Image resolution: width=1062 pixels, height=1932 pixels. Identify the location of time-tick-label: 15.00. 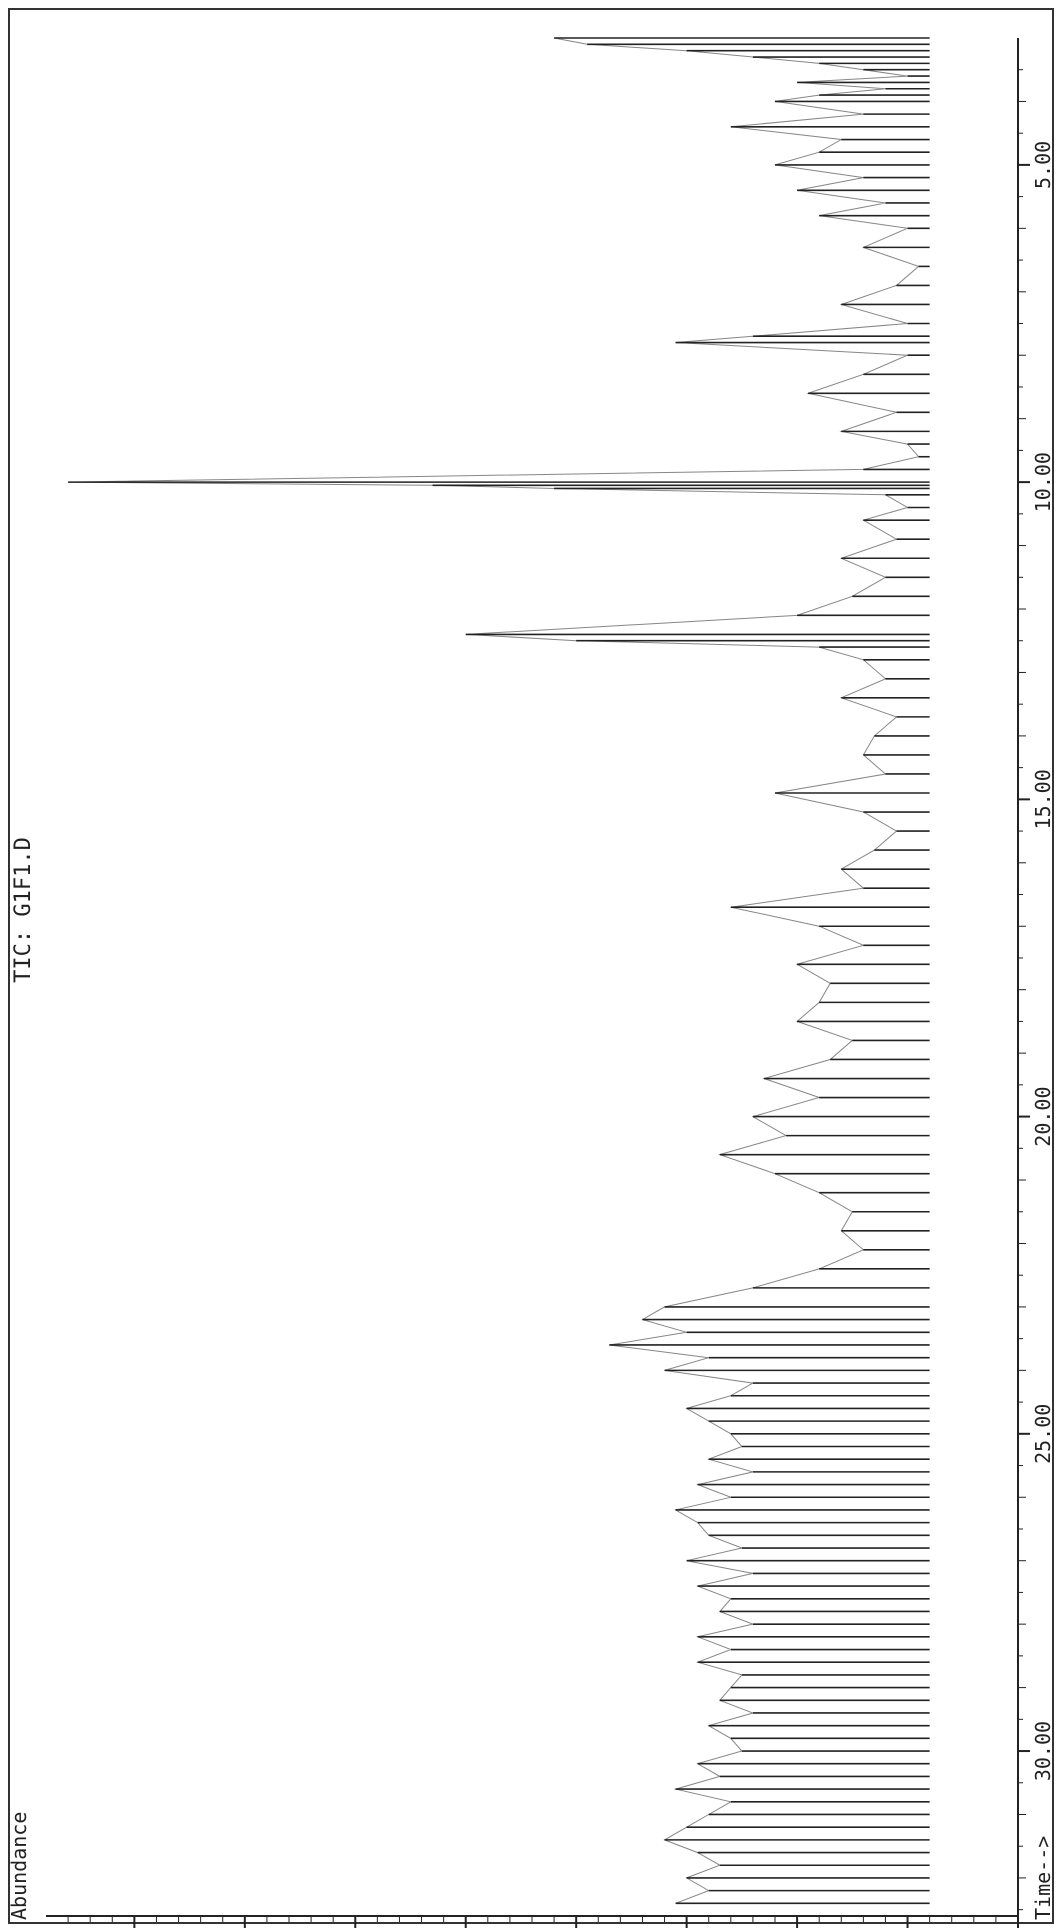
(1043, 799).